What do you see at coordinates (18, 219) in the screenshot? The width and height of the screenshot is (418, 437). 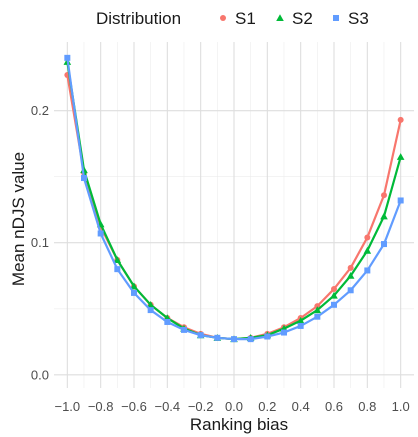 I see `y-axis-label: Mean nDJS value` at bounding box center [18, 219].